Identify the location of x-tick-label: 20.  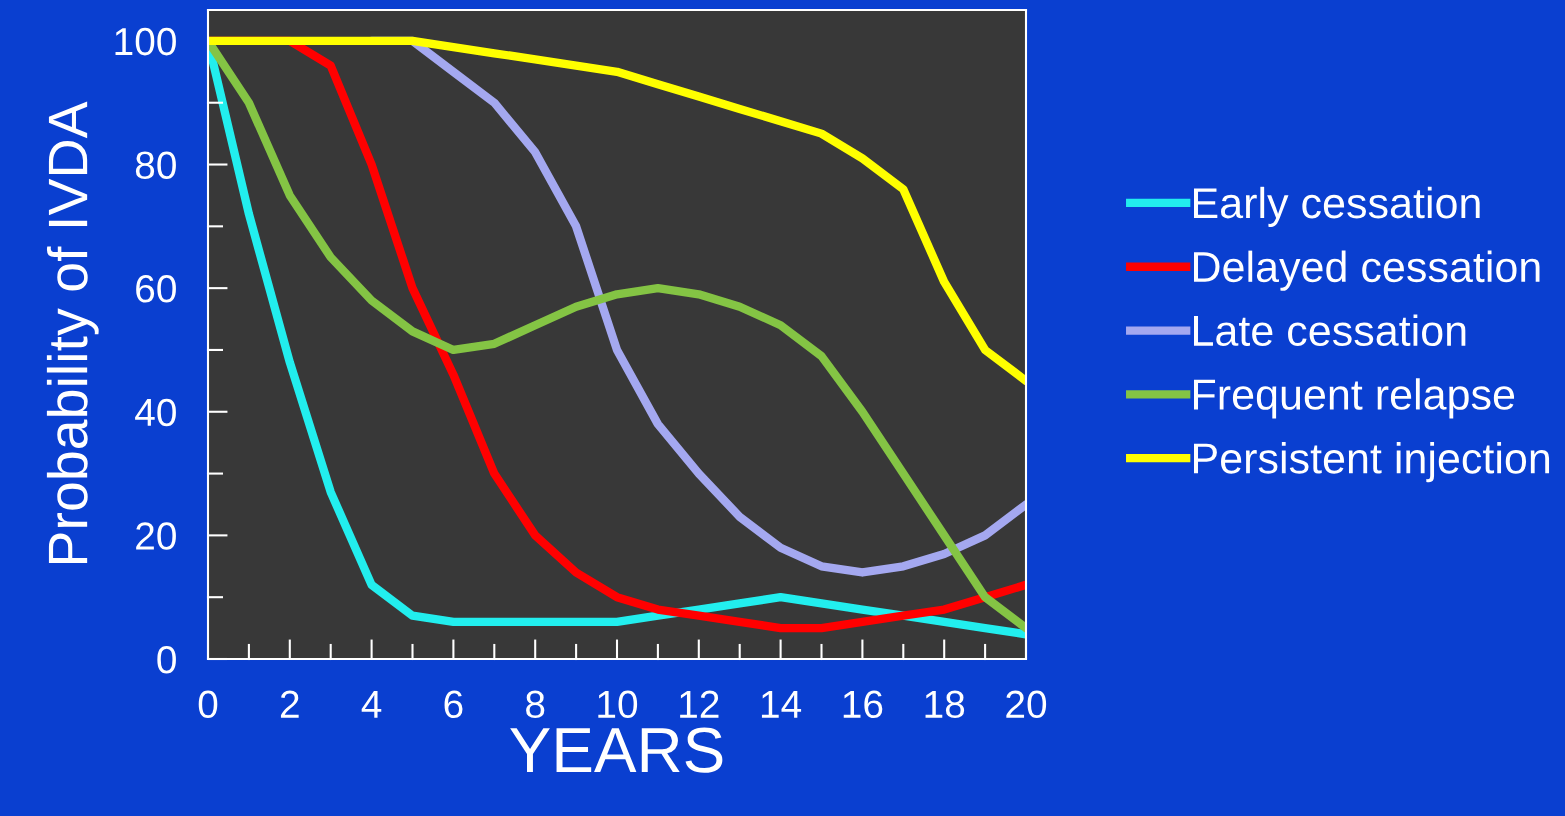
(1026, 704).